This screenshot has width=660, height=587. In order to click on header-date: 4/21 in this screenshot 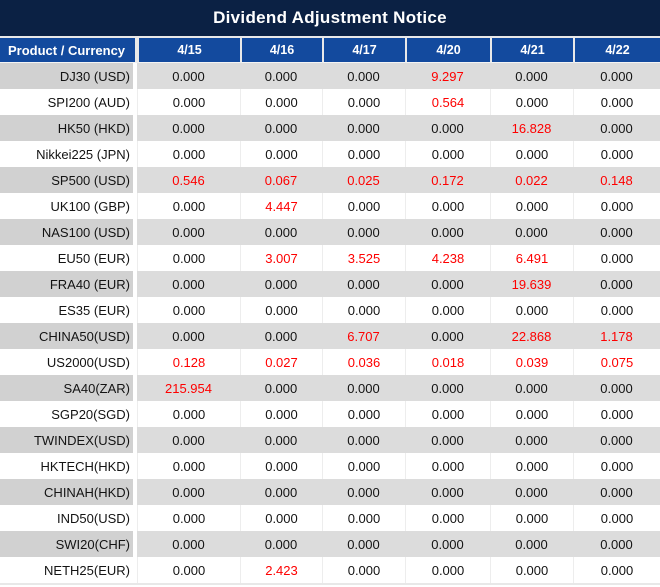, I will do `click(531, 50)`.